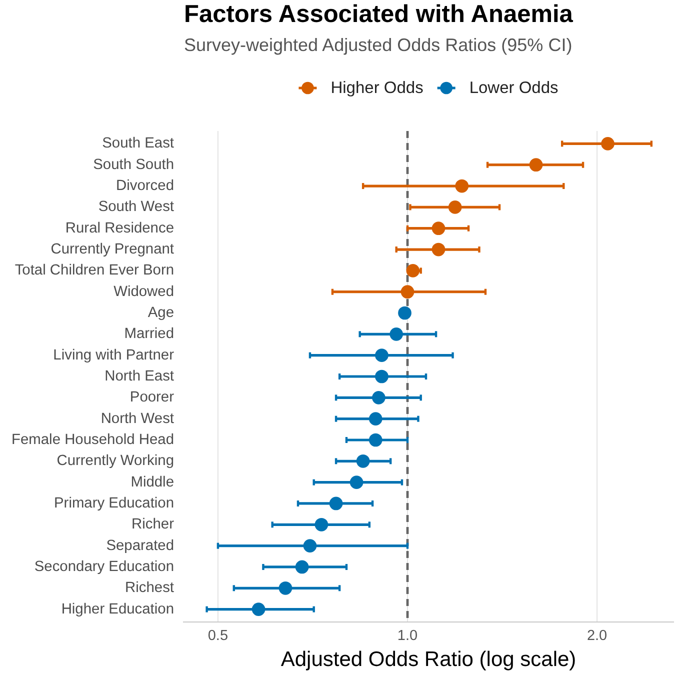  Describe the element at coordinates (513, 88) in the screenshot. I see `legend-label: Lower Odds` at that location.